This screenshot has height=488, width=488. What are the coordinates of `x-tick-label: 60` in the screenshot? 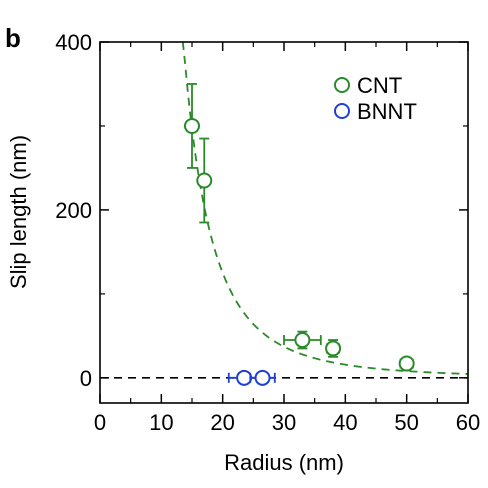 It's located at (468, 422).